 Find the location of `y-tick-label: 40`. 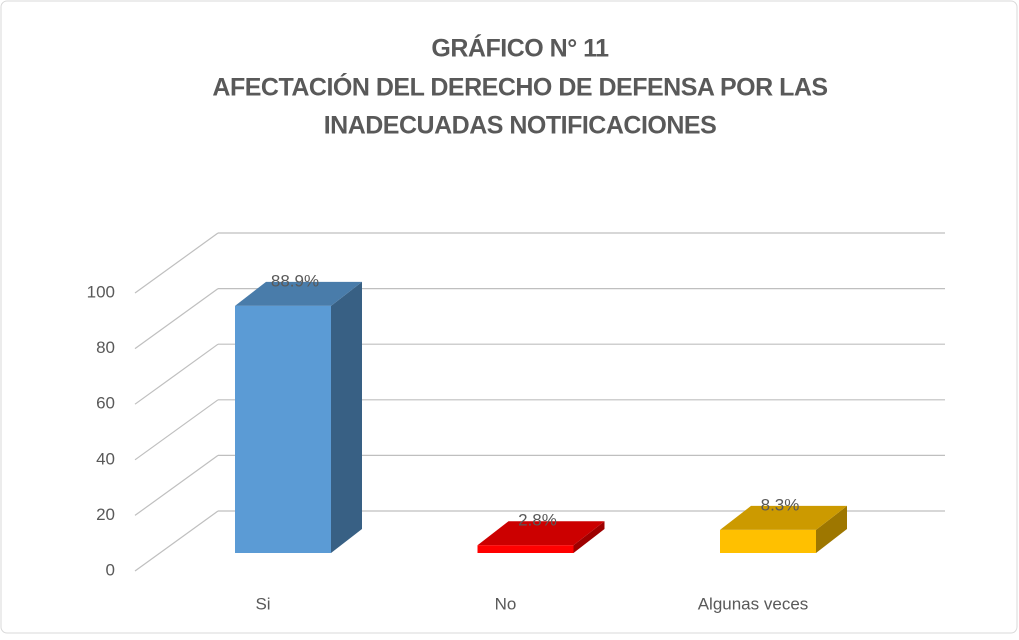

y-tick-label: 40 is located at coordinates (105, 458).